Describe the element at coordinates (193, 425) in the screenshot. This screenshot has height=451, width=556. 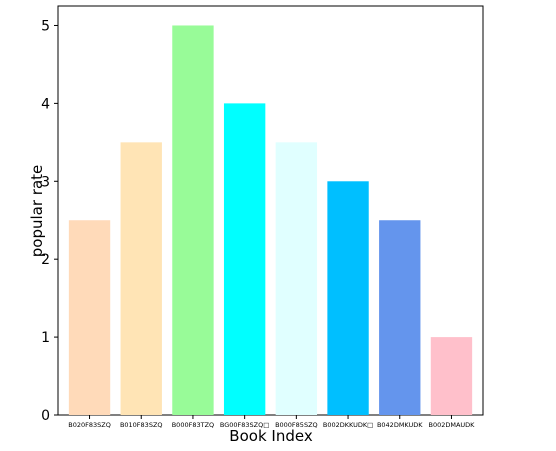
I see `x-tick-label: B000F83TZQ` at that location.